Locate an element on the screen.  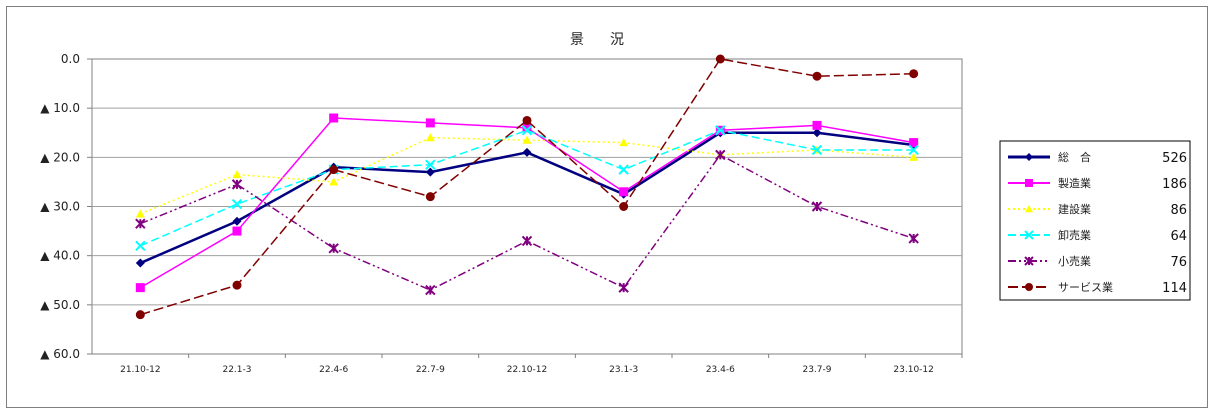
x-tick-label: 22.10-12 is located at coordinates (527, 370).